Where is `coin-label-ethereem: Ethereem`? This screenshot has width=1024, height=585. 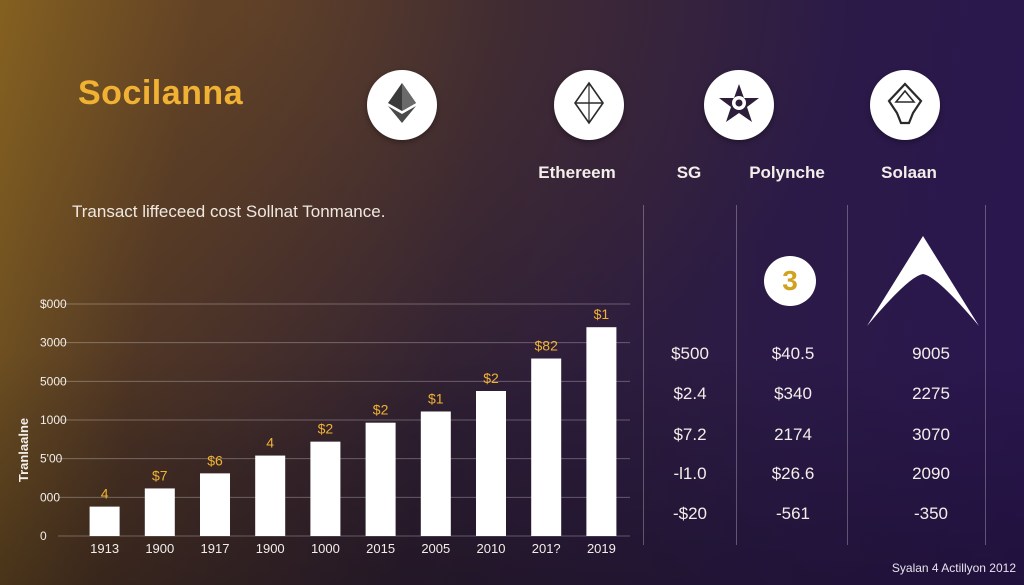 coin-label-ethereem: Ethereem is located at coordinates (577, 172).